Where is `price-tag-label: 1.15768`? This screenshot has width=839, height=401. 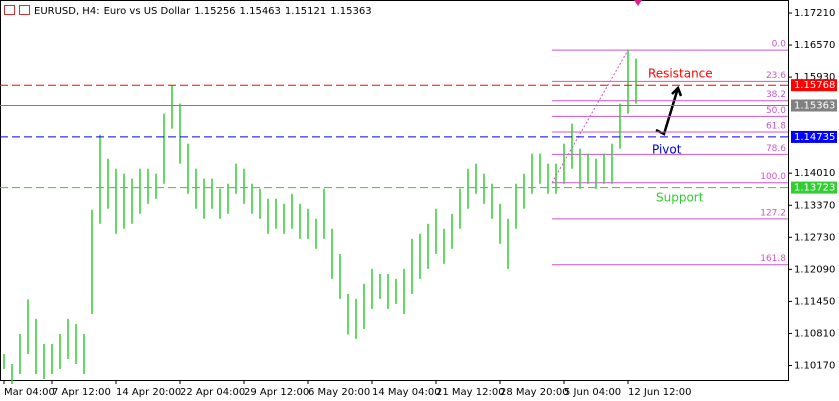
price-tag-label: 1.15768 is located at coordinates (814, 85).